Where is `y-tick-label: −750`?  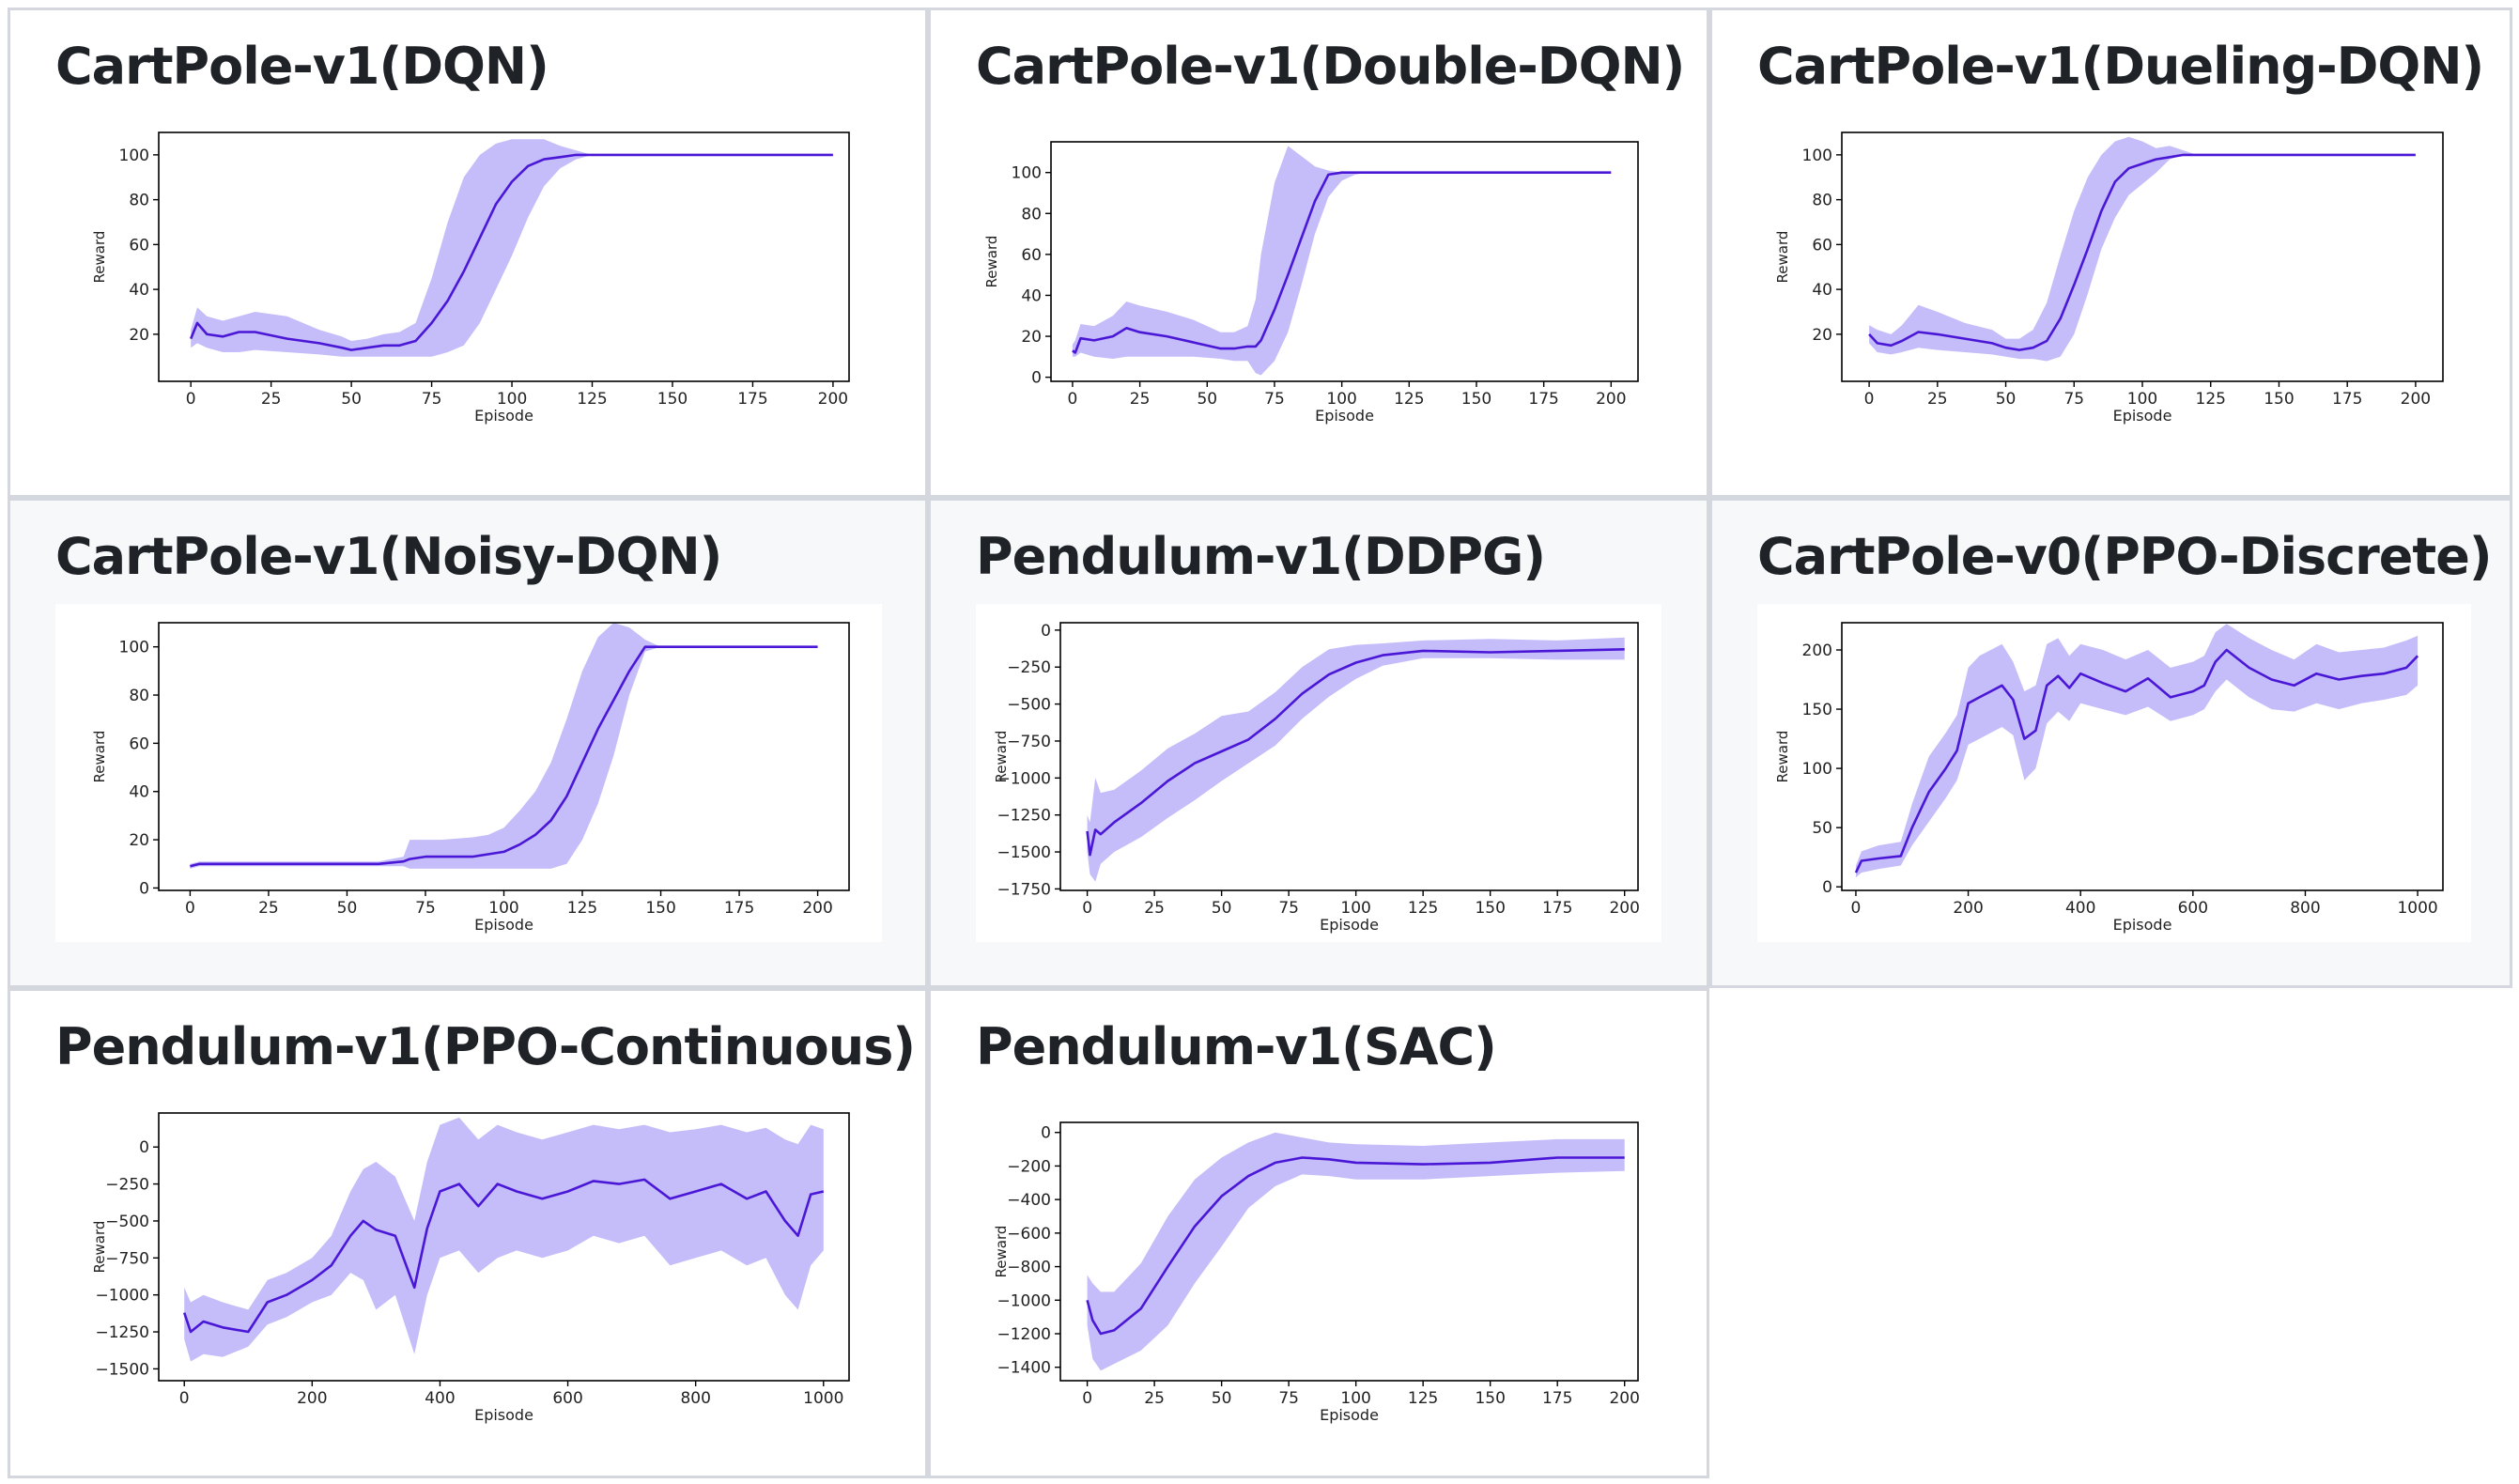
y-tick-label: −750 is located at coordinates (127, 1258).